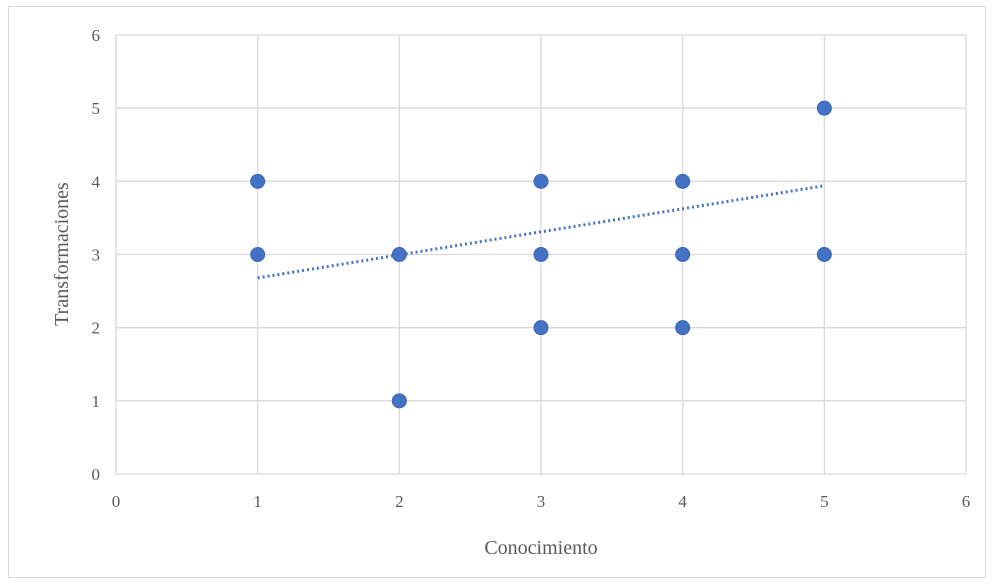  Describe the element at coordinates (96, 474) in the screenshot. I see `y-tick-label: 0` at that location.